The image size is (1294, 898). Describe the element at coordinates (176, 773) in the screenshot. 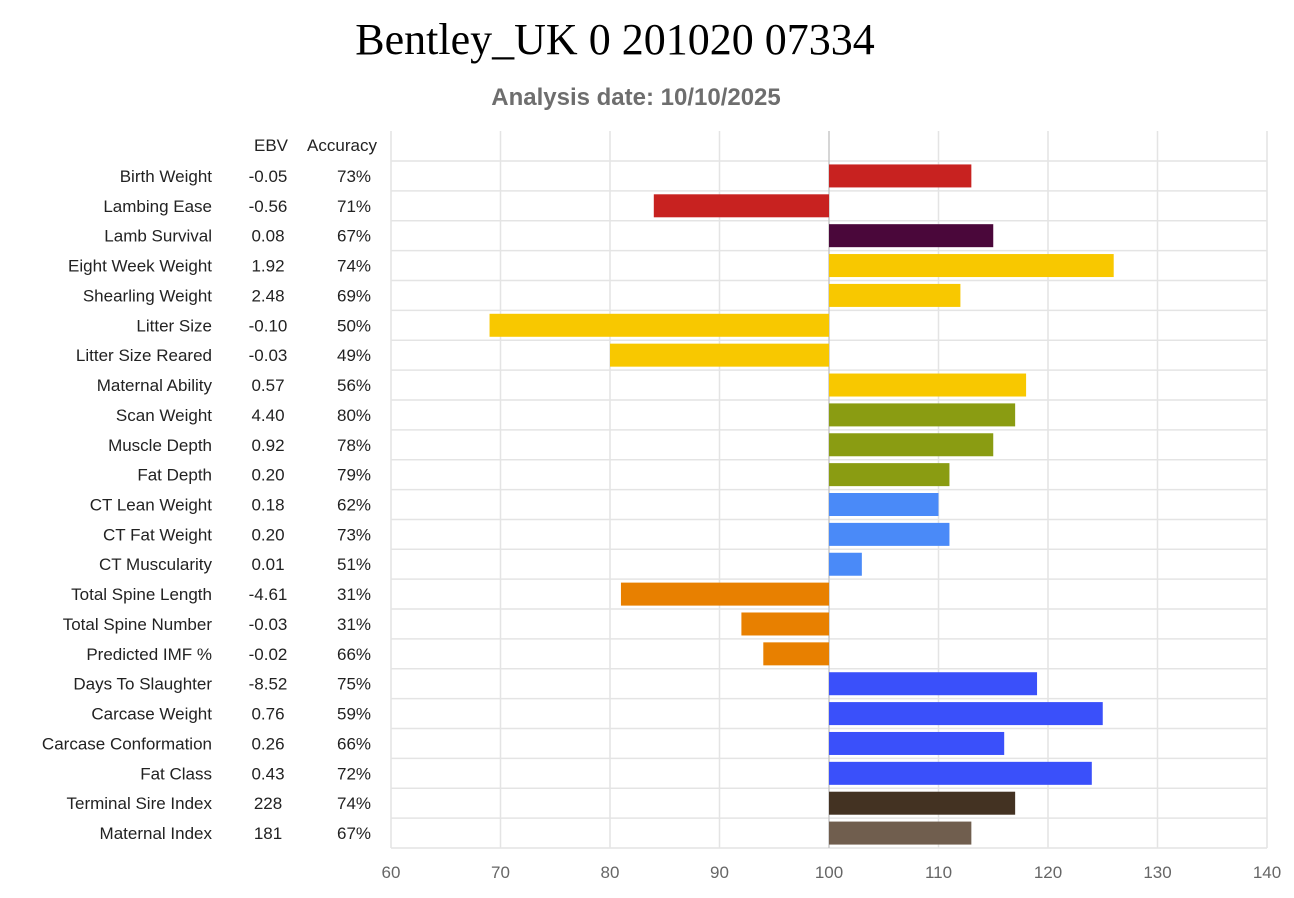

I see `trait-label: Fat Class` at that location.